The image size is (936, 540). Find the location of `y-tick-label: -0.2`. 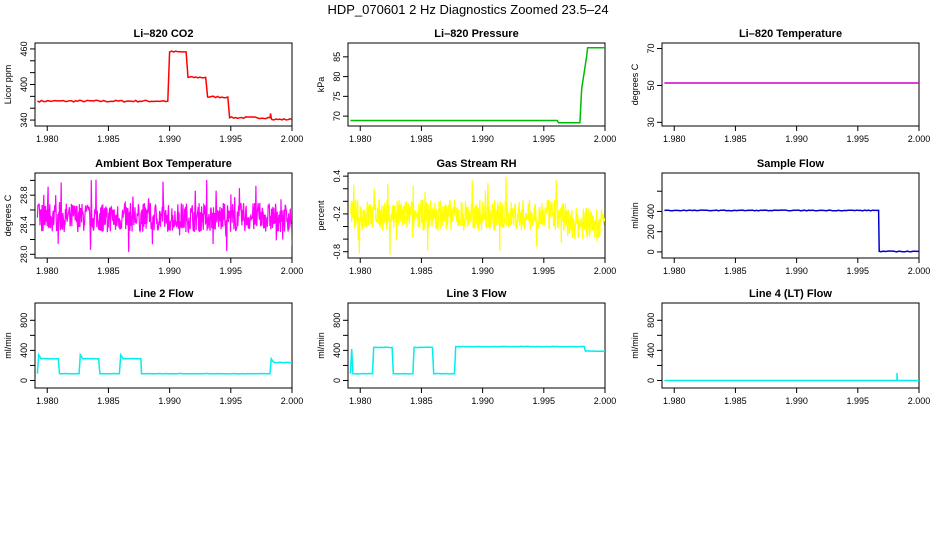

y-tick-label: -0.2 is located at coordinates (337, 214).